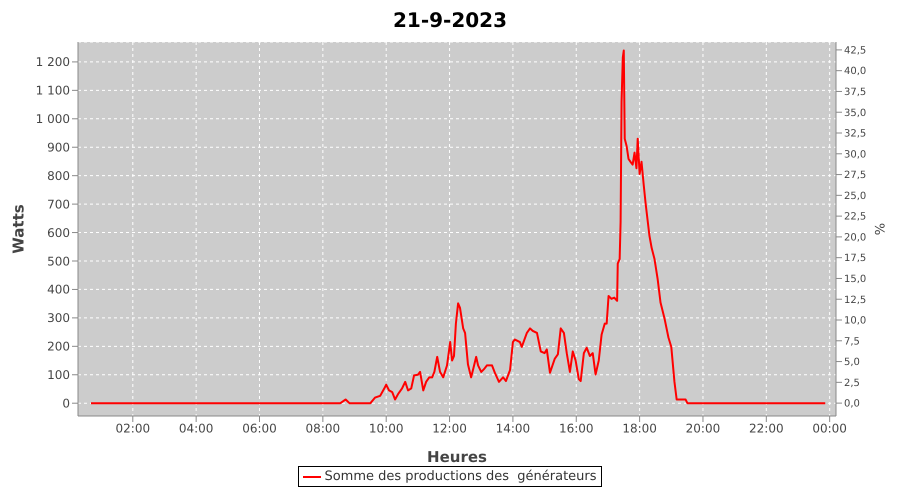 The height and width of the screenshot is (500, 900). Describe the element at coordinates (133, 429) in the screenshot. I see `x-tick-label: 02:00` at that location.